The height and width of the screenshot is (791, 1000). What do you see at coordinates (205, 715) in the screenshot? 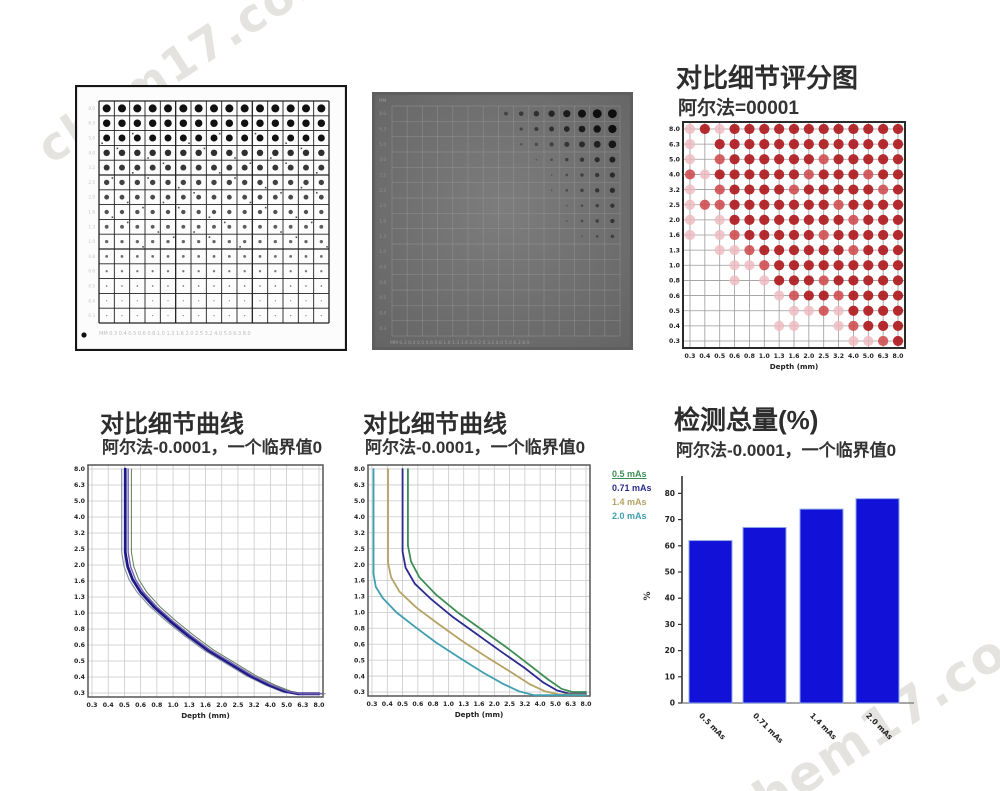
I see `svg-text: Depth (mm)` at bounding box center [205, 715].